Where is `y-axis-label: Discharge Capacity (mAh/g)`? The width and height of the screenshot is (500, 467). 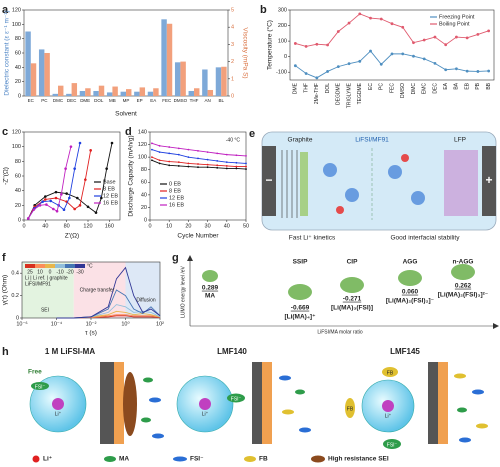 y-axis-label: Discharge Capacity (mAh/g) is located at coordinates (131, 175).